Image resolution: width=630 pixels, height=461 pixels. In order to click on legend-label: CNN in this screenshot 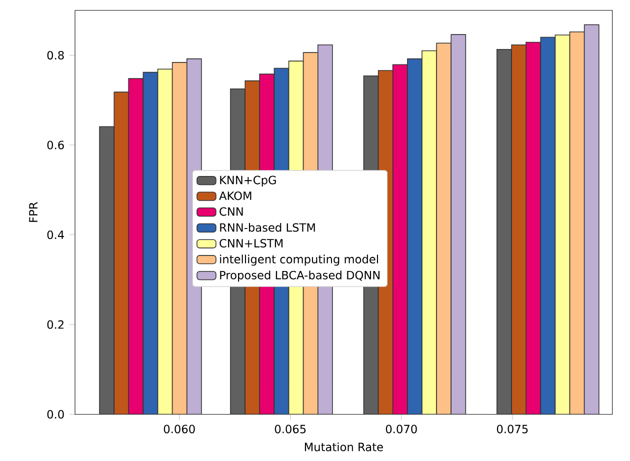, I will do `click(231, 211)`.